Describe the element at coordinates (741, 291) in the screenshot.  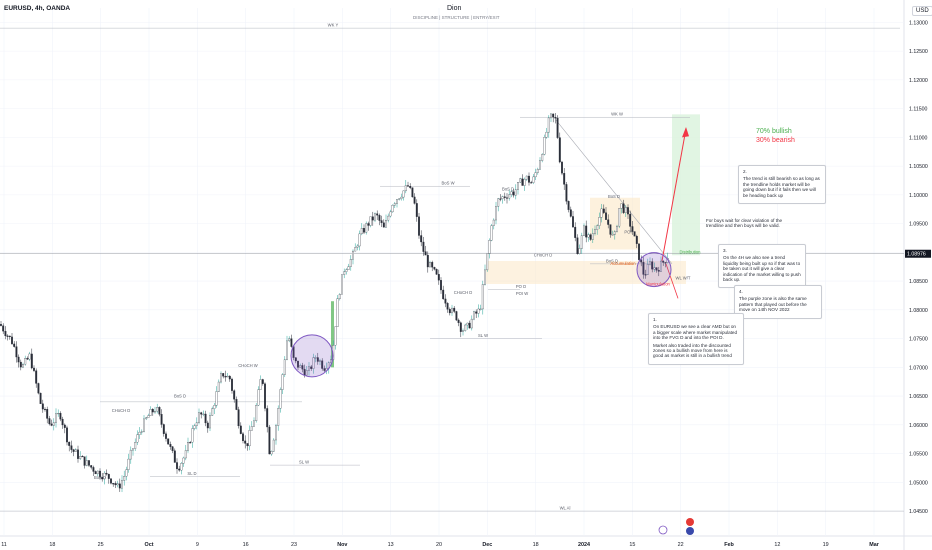
I see `note-4-number: 4.` at that location.